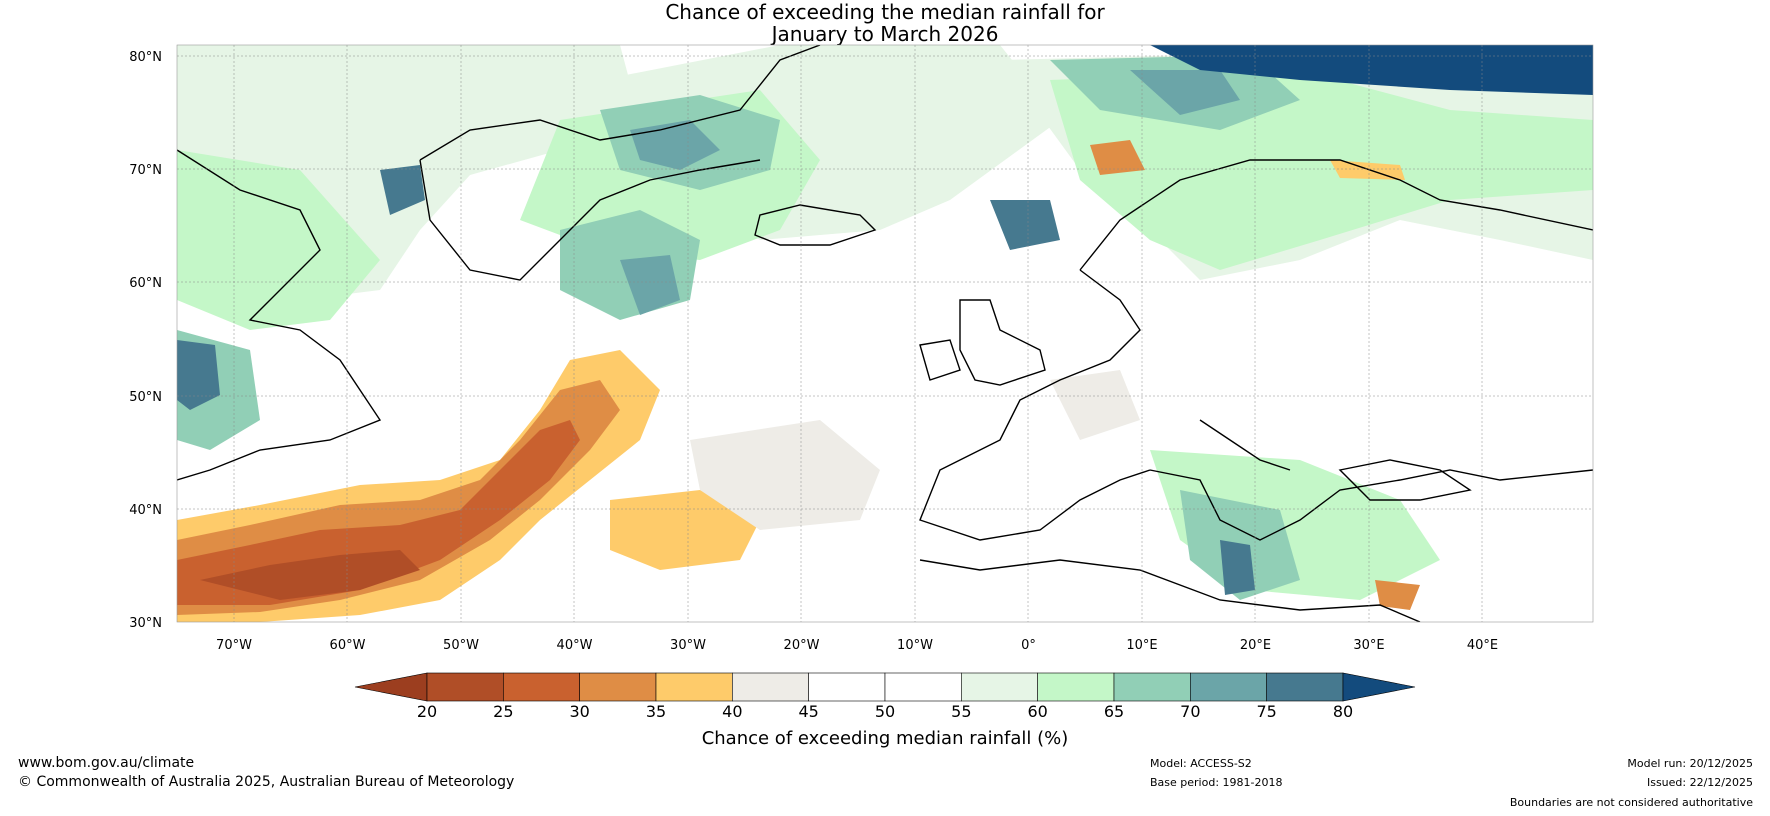 Image resolution: width=1770 pixels, height=816 pixels. What do you see at coordinates (503, 711) in the screenshot?
I see `colorbar-tick-label: 25` at bounding box center [503, 711].